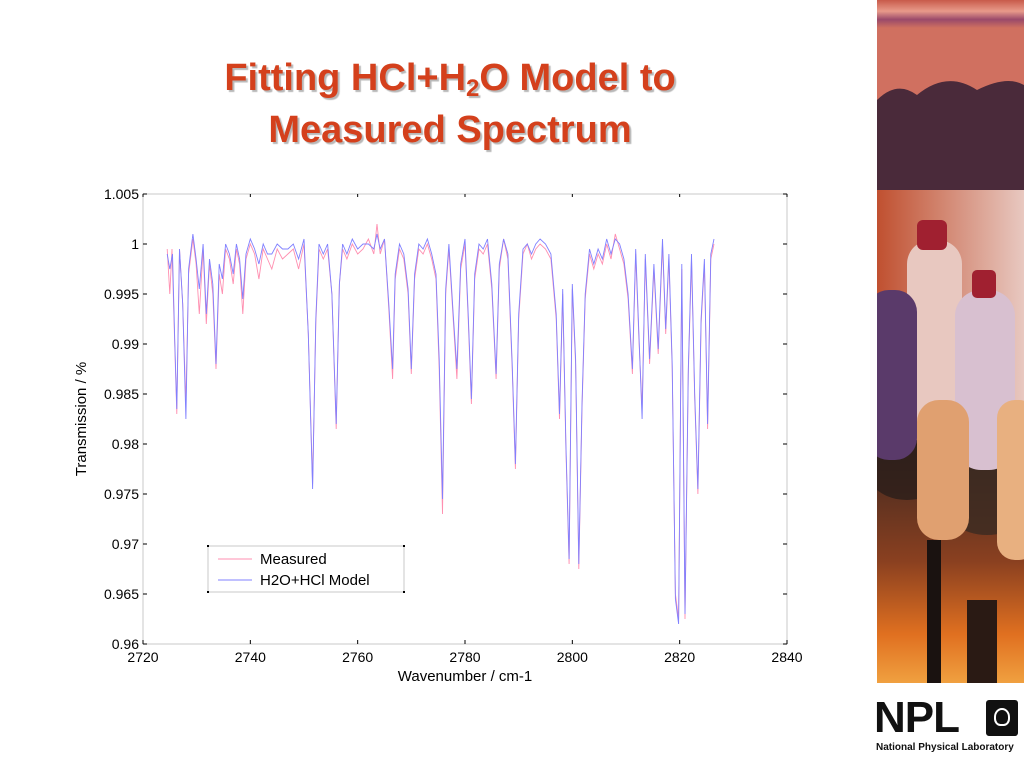 The width and height of the screenshot is (1024, 768). Describe the element at coordinates (950, 341) in the screenshot. I see `gas-cylinders-photo` at that location.